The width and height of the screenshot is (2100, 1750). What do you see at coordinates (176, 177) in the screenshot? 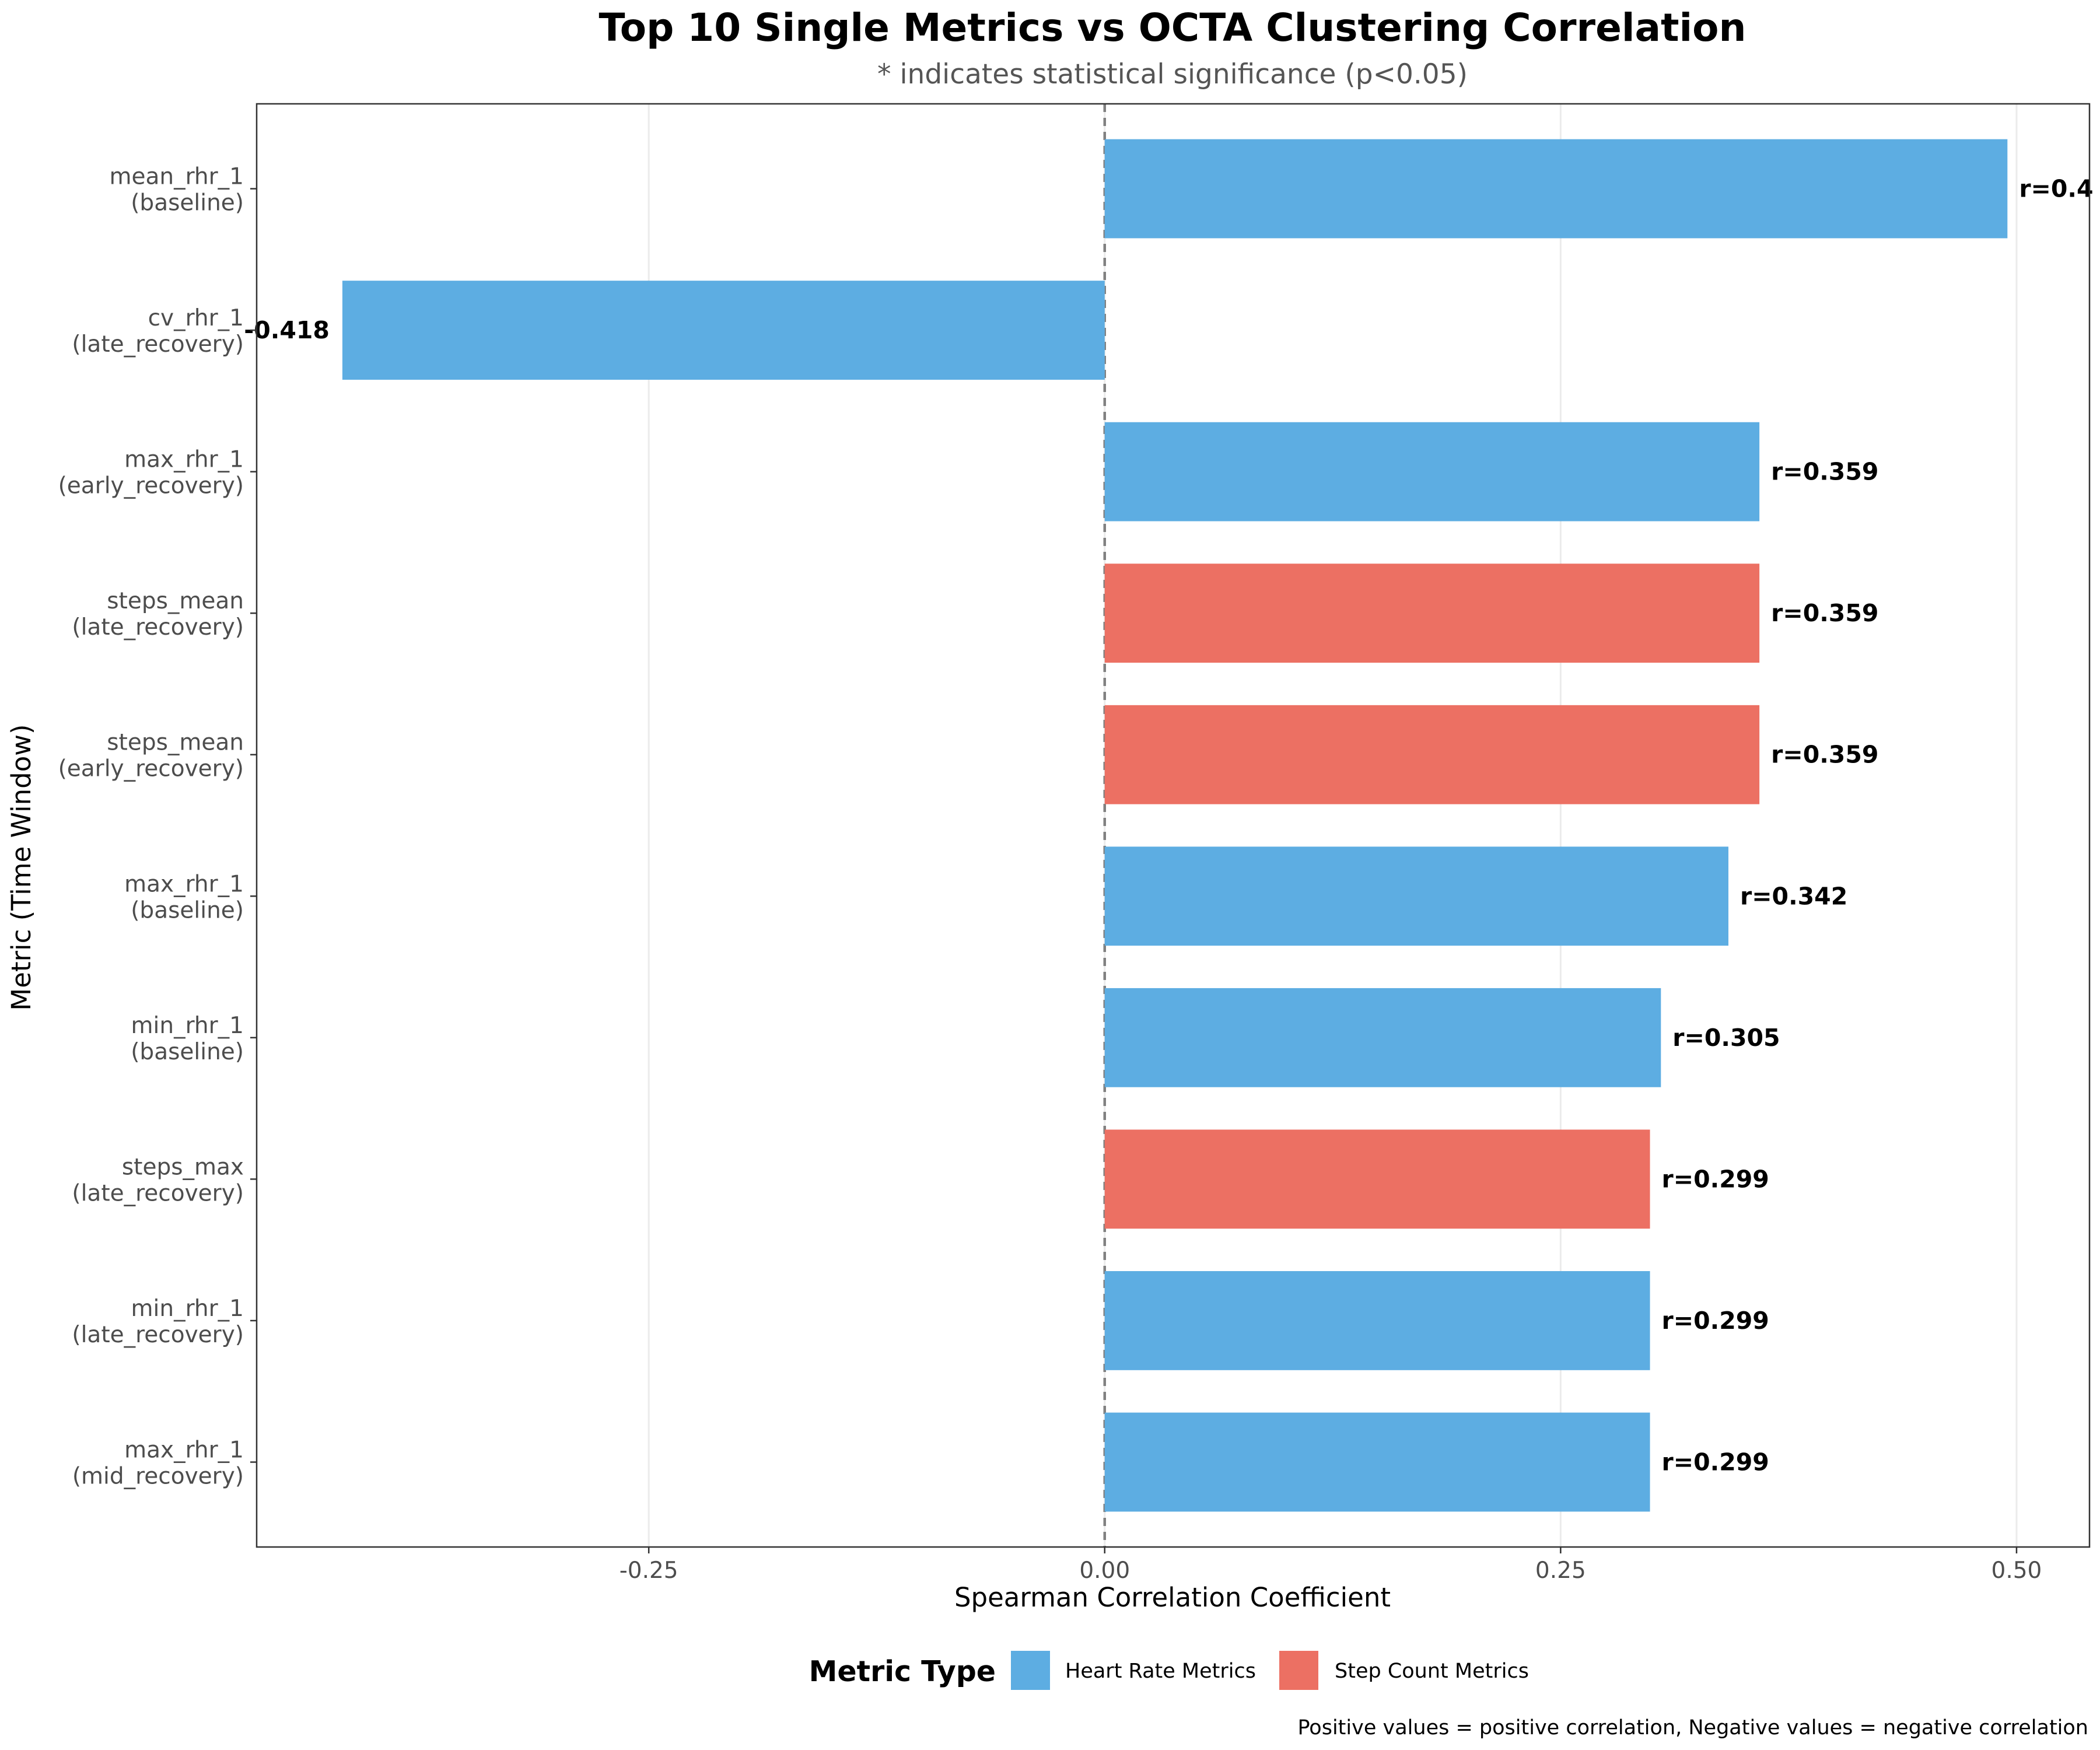
I see `y-tick-label-metric: mean_rhr_1` at bounding box center [176, 177].